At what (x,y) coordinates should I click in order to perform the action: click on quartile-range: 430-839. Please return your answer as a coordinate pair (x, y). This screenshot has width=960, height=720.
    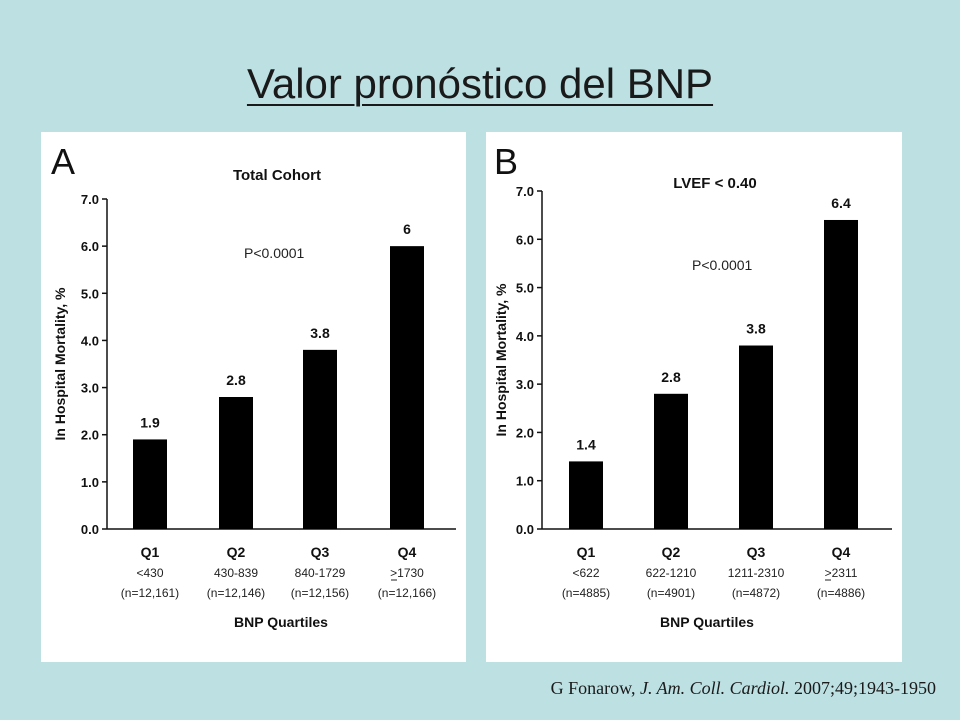
    Looking at the image, I should click on (236, 573).